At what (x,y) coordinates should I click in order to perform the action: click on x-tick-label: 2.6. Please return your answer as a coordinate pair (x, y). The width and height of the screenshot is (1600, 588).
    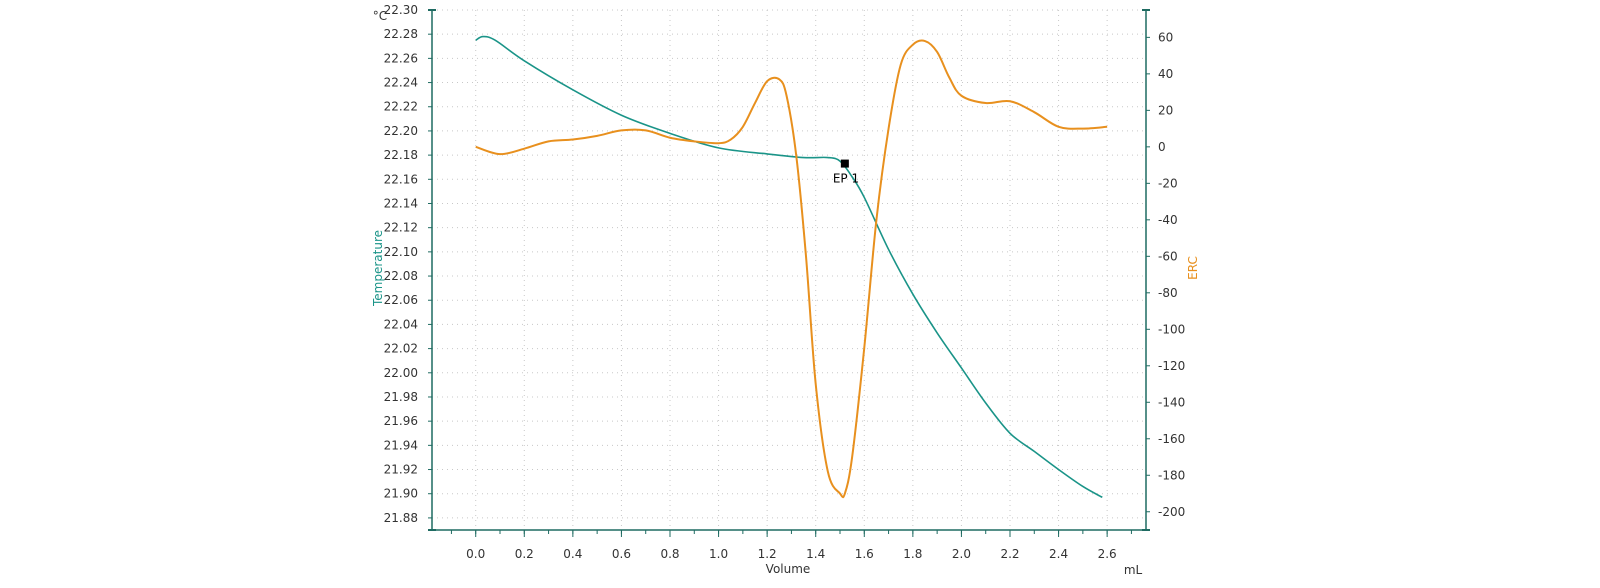
    Looking at the image, I should click on (1107, 554).